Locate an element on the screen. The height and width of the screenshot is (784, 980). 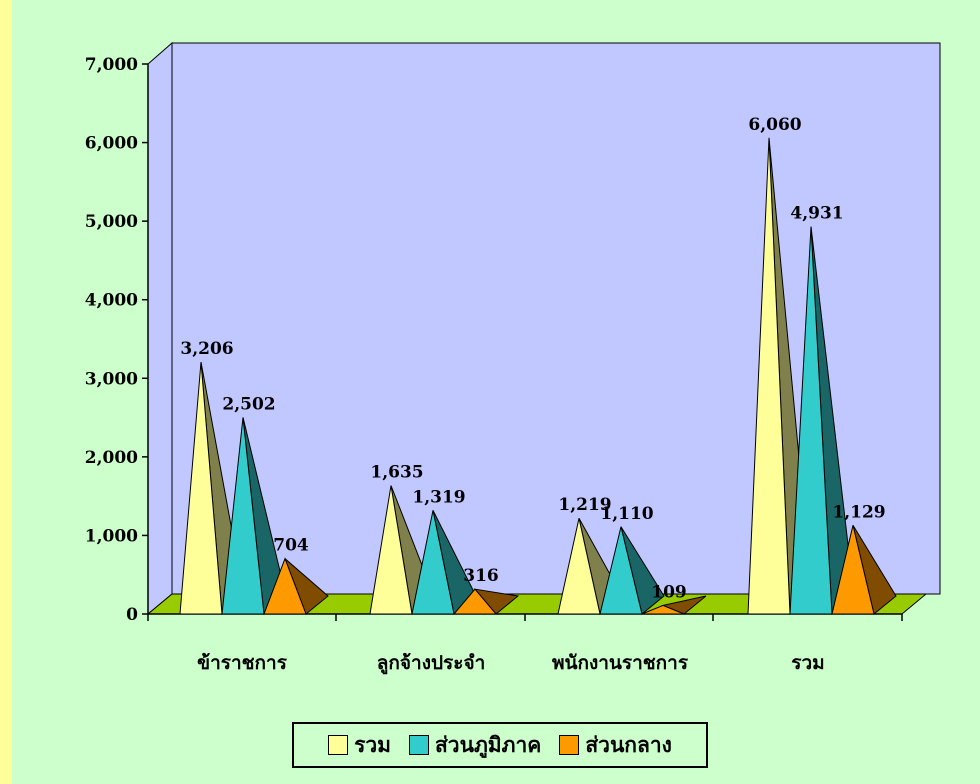
y-tick-label: 7,000 is located at coordinates (111, 65).